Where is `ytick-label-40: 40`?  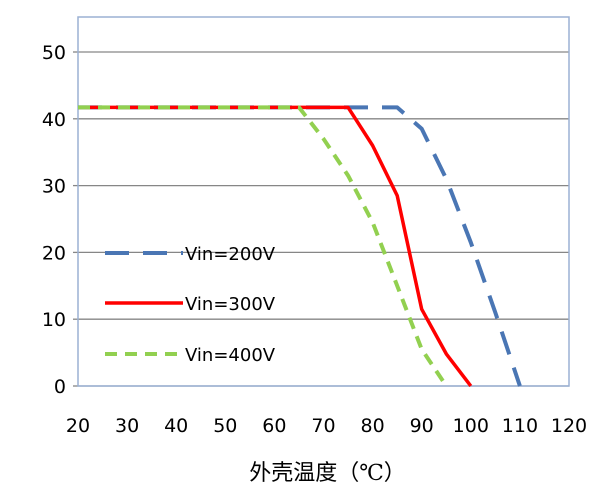
ytick-label-40: 40 is located at coordinates (54, 120).